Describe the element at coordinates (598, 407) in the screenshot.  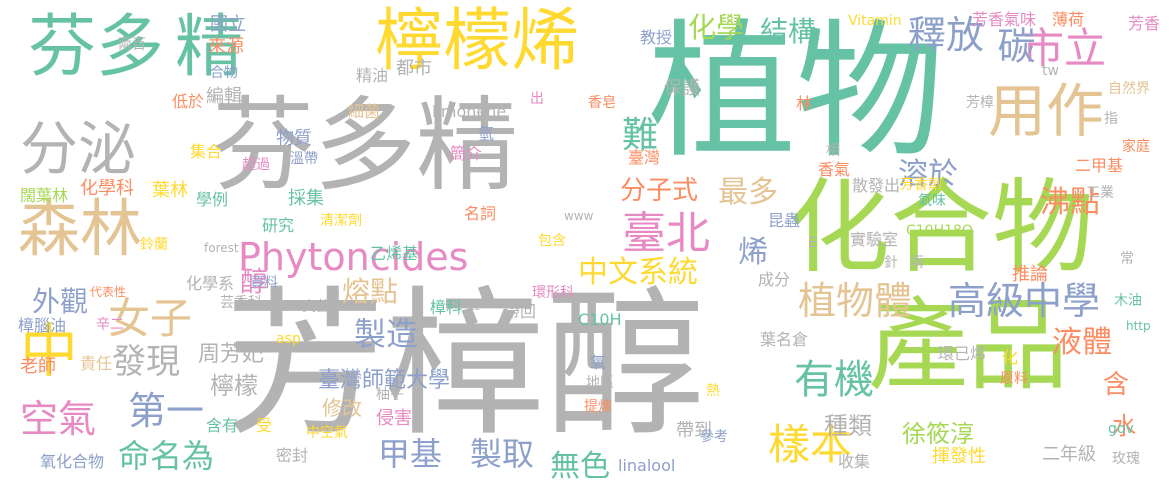
I see `cloud-word: 提煉` at that location.